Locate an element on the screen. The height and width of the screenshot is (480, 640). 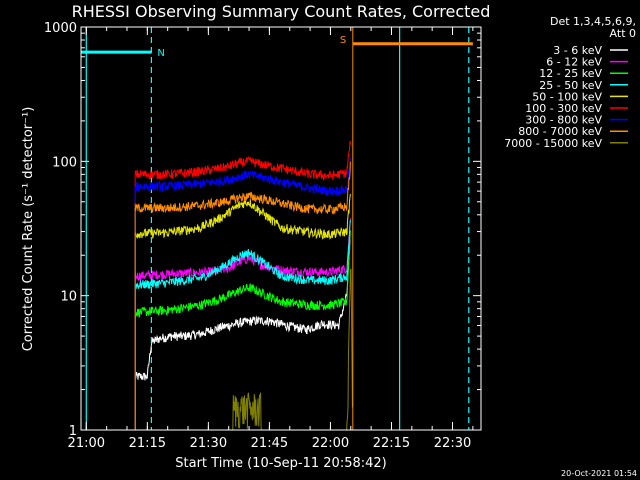
y-tick-label: 100 is located at coordinates (64, 162).